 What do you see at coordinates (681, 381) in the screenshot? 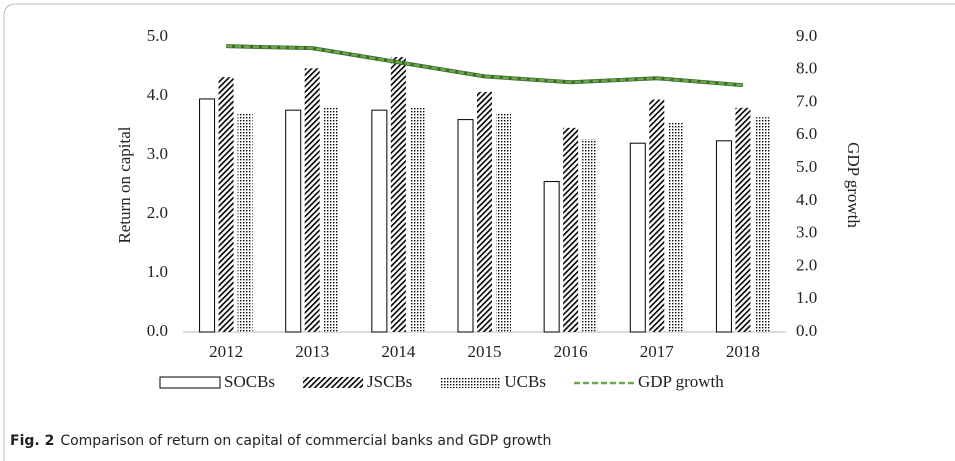
I see `legend-label: GDP growth` at bounding box center [681, 381].